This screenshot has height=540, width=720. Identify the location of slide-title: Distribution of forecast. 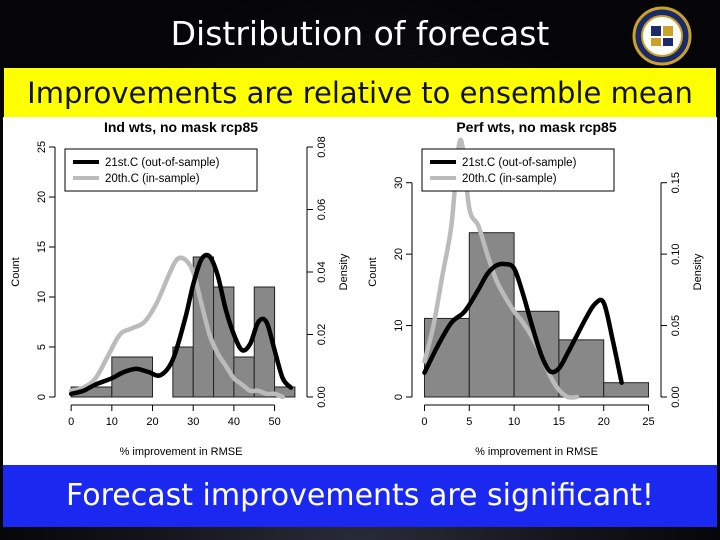
(360, 33).